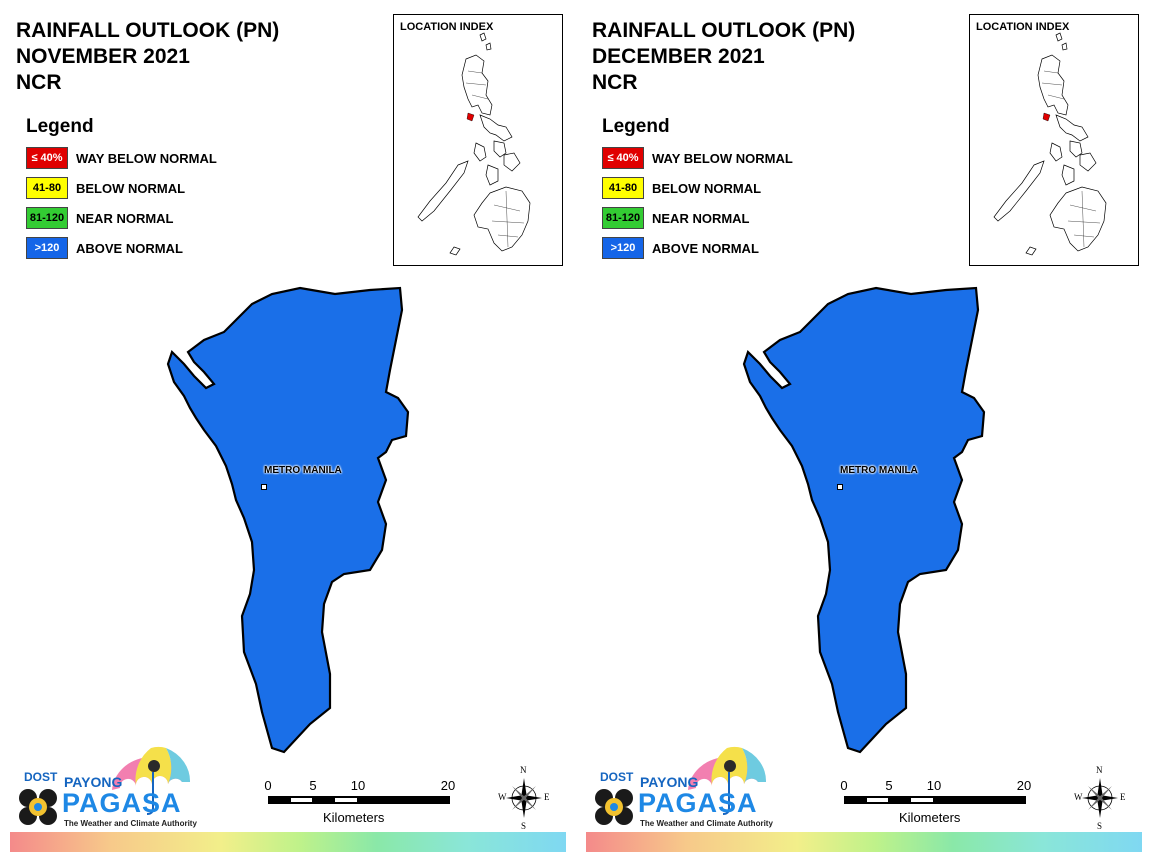 This screenshot has height=864, width=1152. I want to click on title-line-2: NOVEMBER 2021, so click(103, 56).